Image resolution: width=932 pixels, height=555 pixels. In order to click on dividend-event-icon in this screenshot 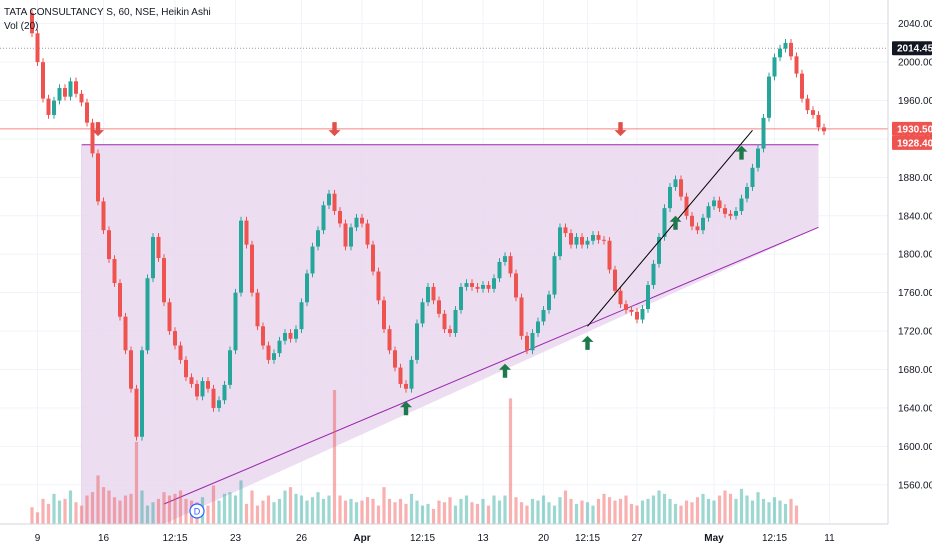, I will do `click(197, 511)`.